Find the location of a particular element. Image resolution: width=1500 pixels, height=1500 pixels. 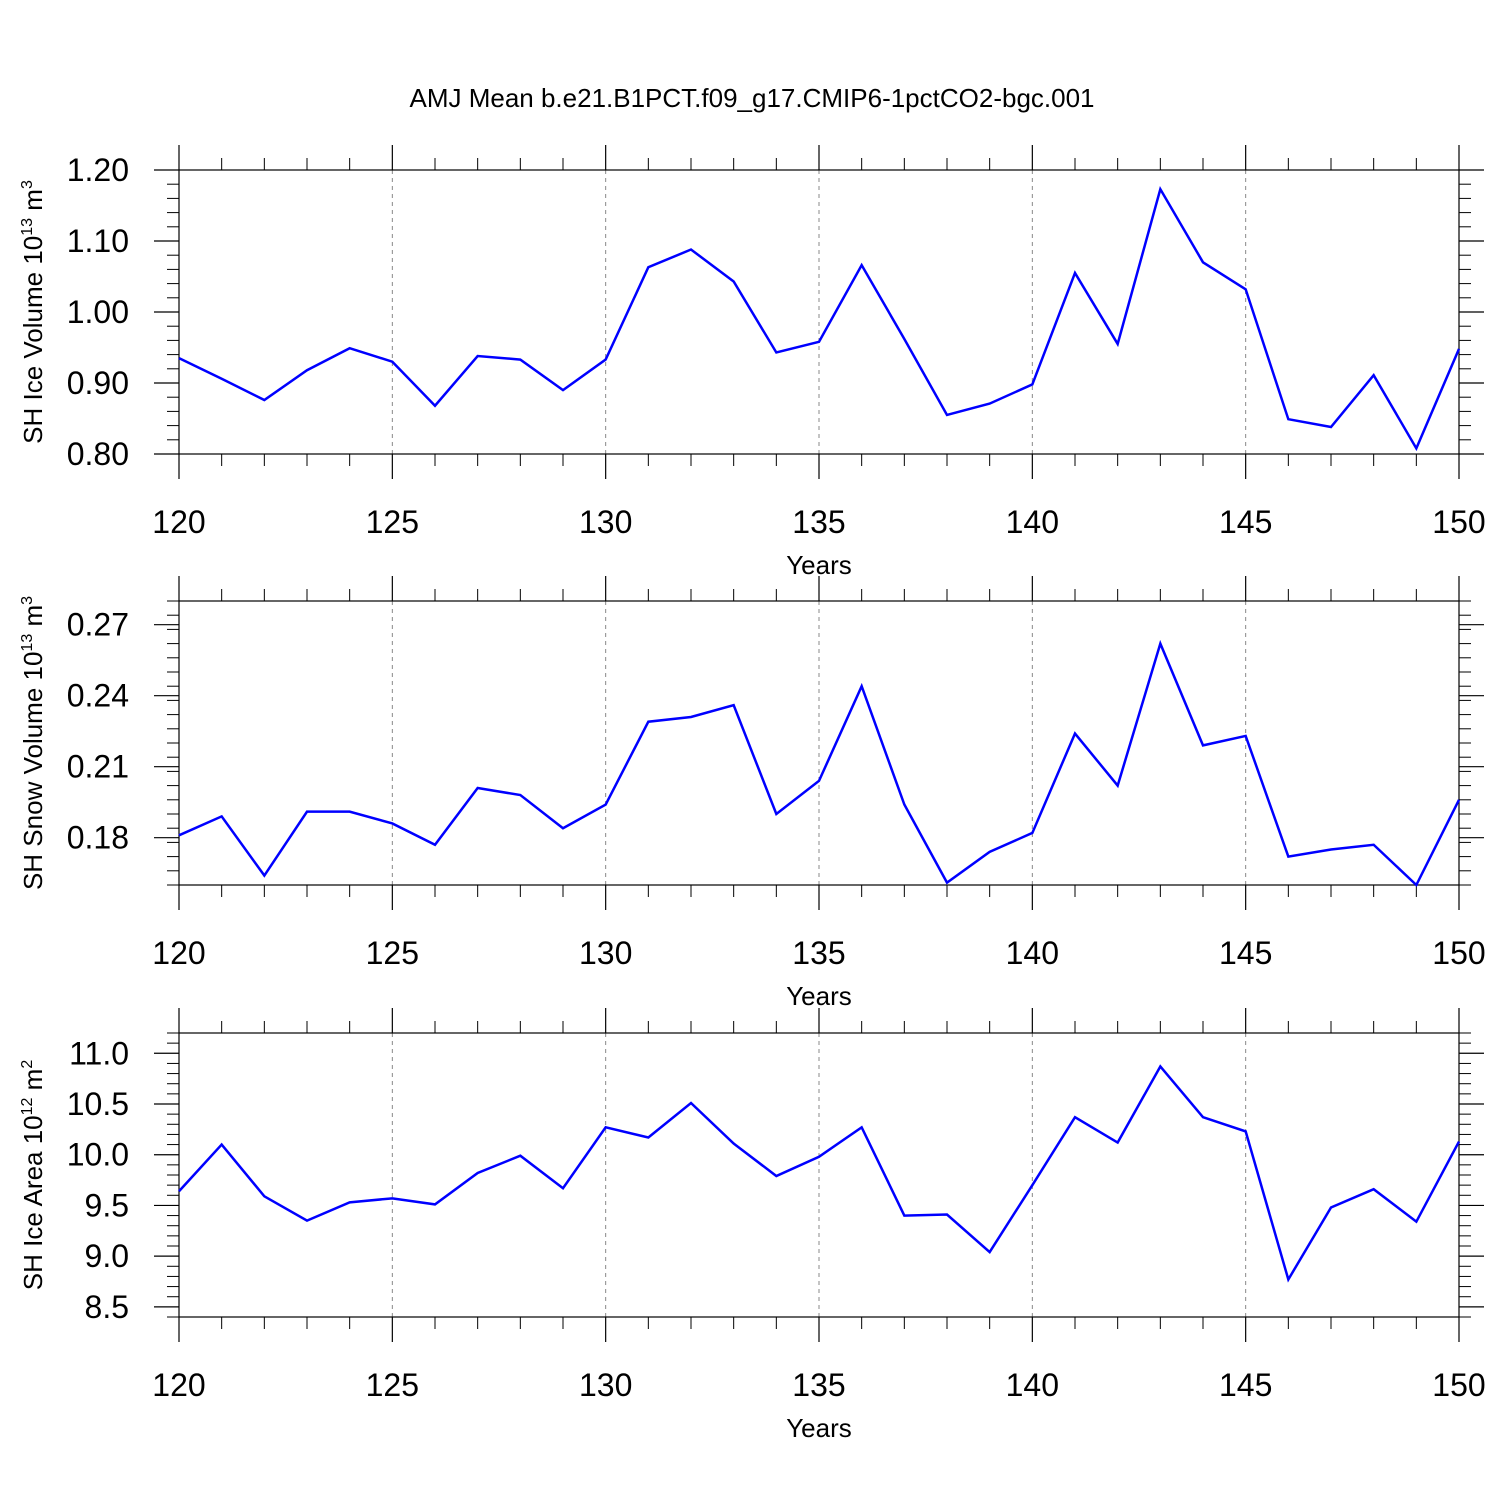

y-axis-label: SH Ice Volume 1013 m3 is located at coordinates (33, 312).